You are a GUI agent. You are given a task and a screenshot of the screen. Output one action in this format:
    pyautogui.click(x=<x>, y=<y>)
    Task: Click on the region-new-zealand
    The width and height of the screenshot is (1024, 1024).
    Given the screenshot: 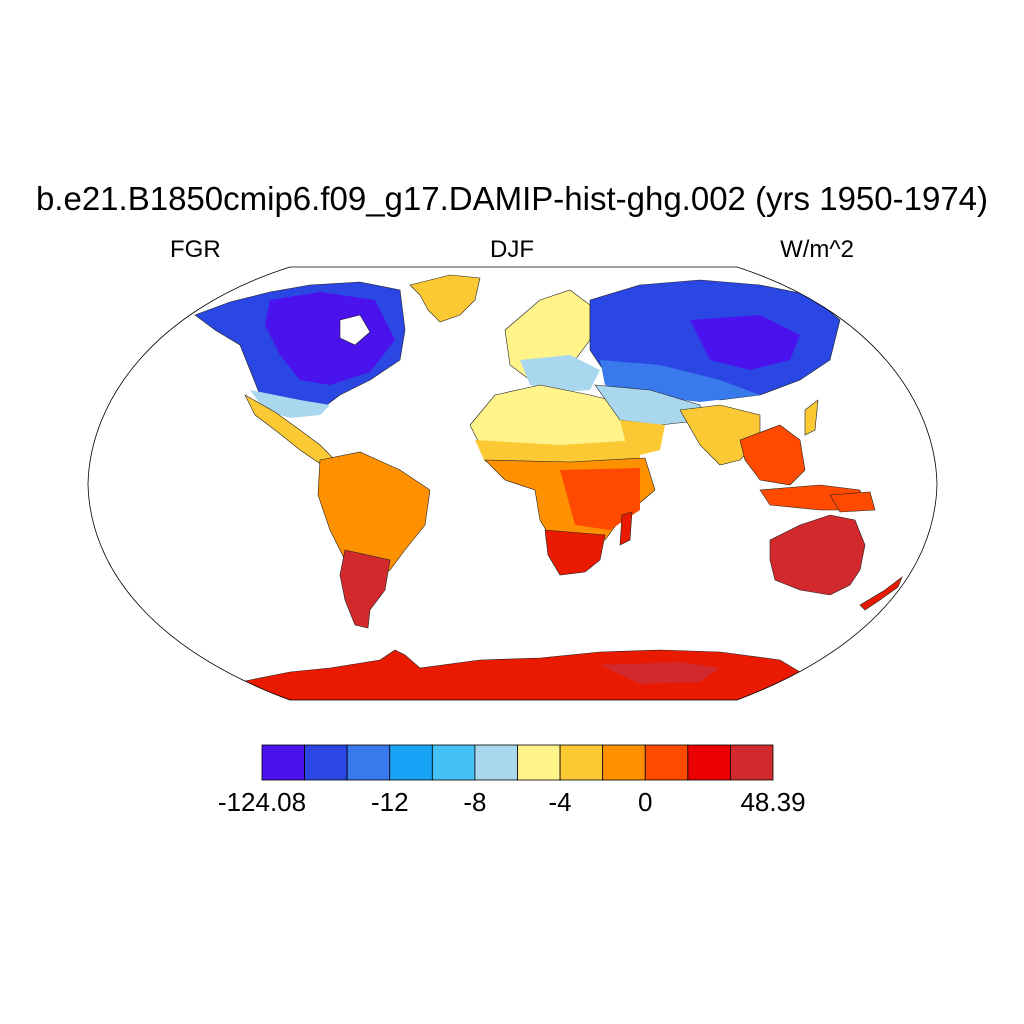 What is the action you would take?
    pyautogui.click(x=881, y=593)
    